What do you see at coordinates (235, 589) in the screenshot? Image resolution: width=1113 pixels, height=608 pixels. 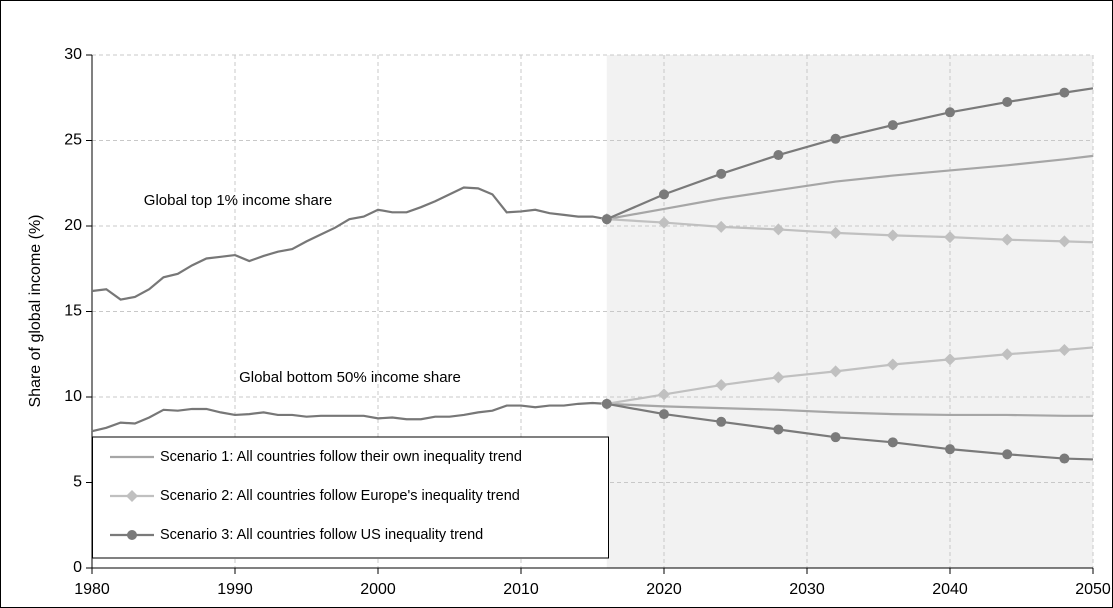 I see `x-tick-label: 1990` at bounding box center [235, 589].